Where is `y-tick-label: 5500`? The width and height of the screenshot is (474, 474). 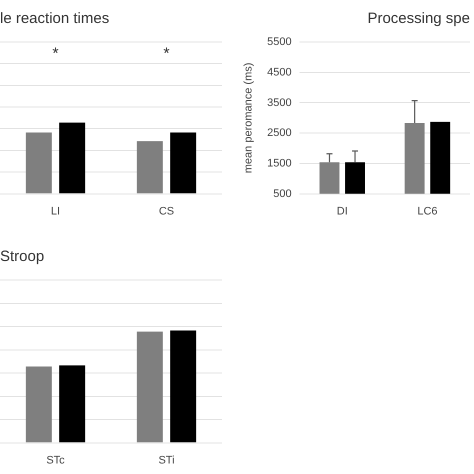 y-tick-label: 5500 is located at coordinates (279, 42).